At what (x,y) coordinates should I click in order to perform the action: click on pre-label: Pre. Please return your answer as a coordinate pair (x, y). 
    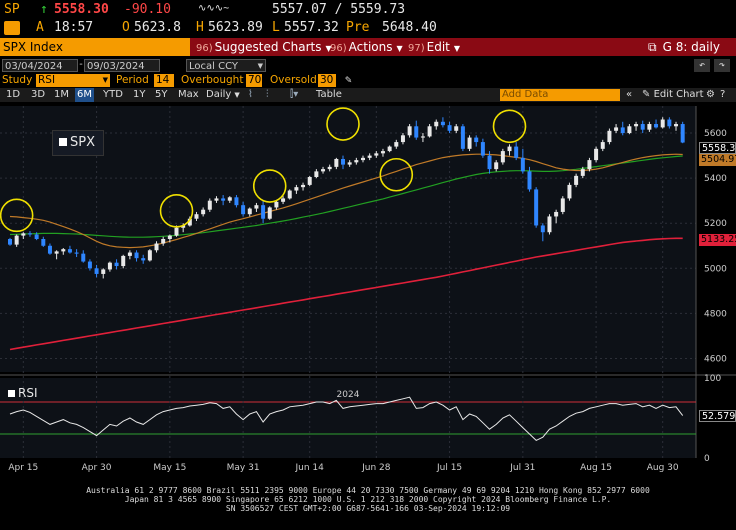
    Looking at the image, I should click on (358, 27).